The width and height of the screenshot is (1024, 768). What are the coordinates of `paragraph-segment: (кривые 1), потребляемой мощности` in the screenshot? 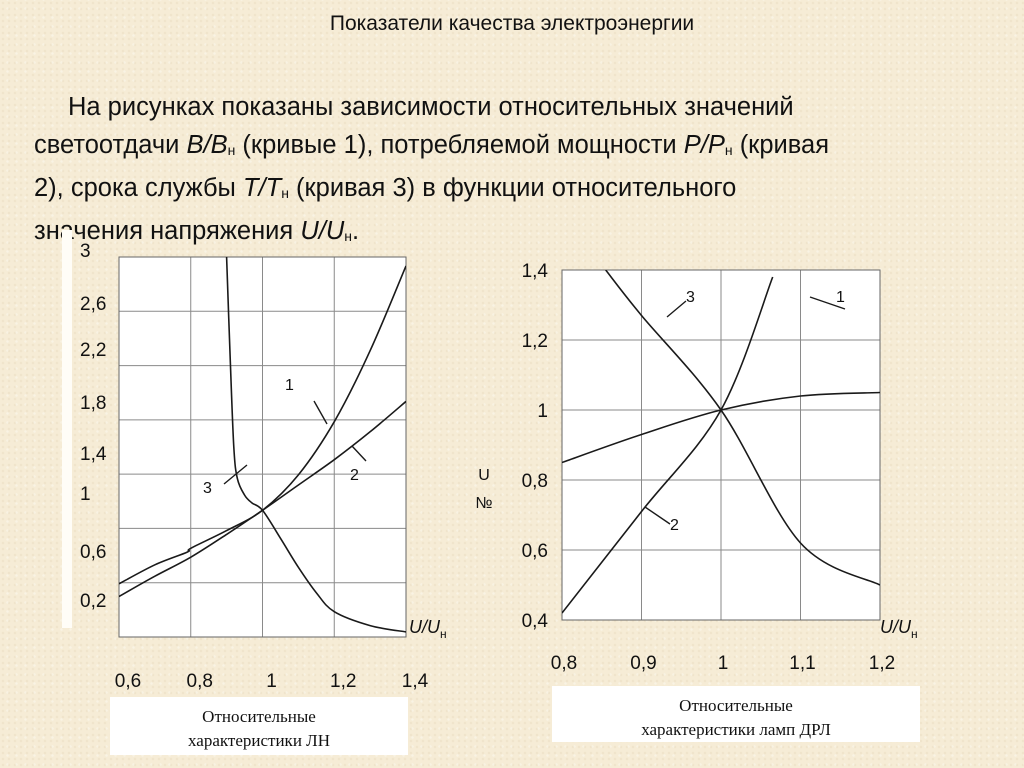 It's located at (459, 145).